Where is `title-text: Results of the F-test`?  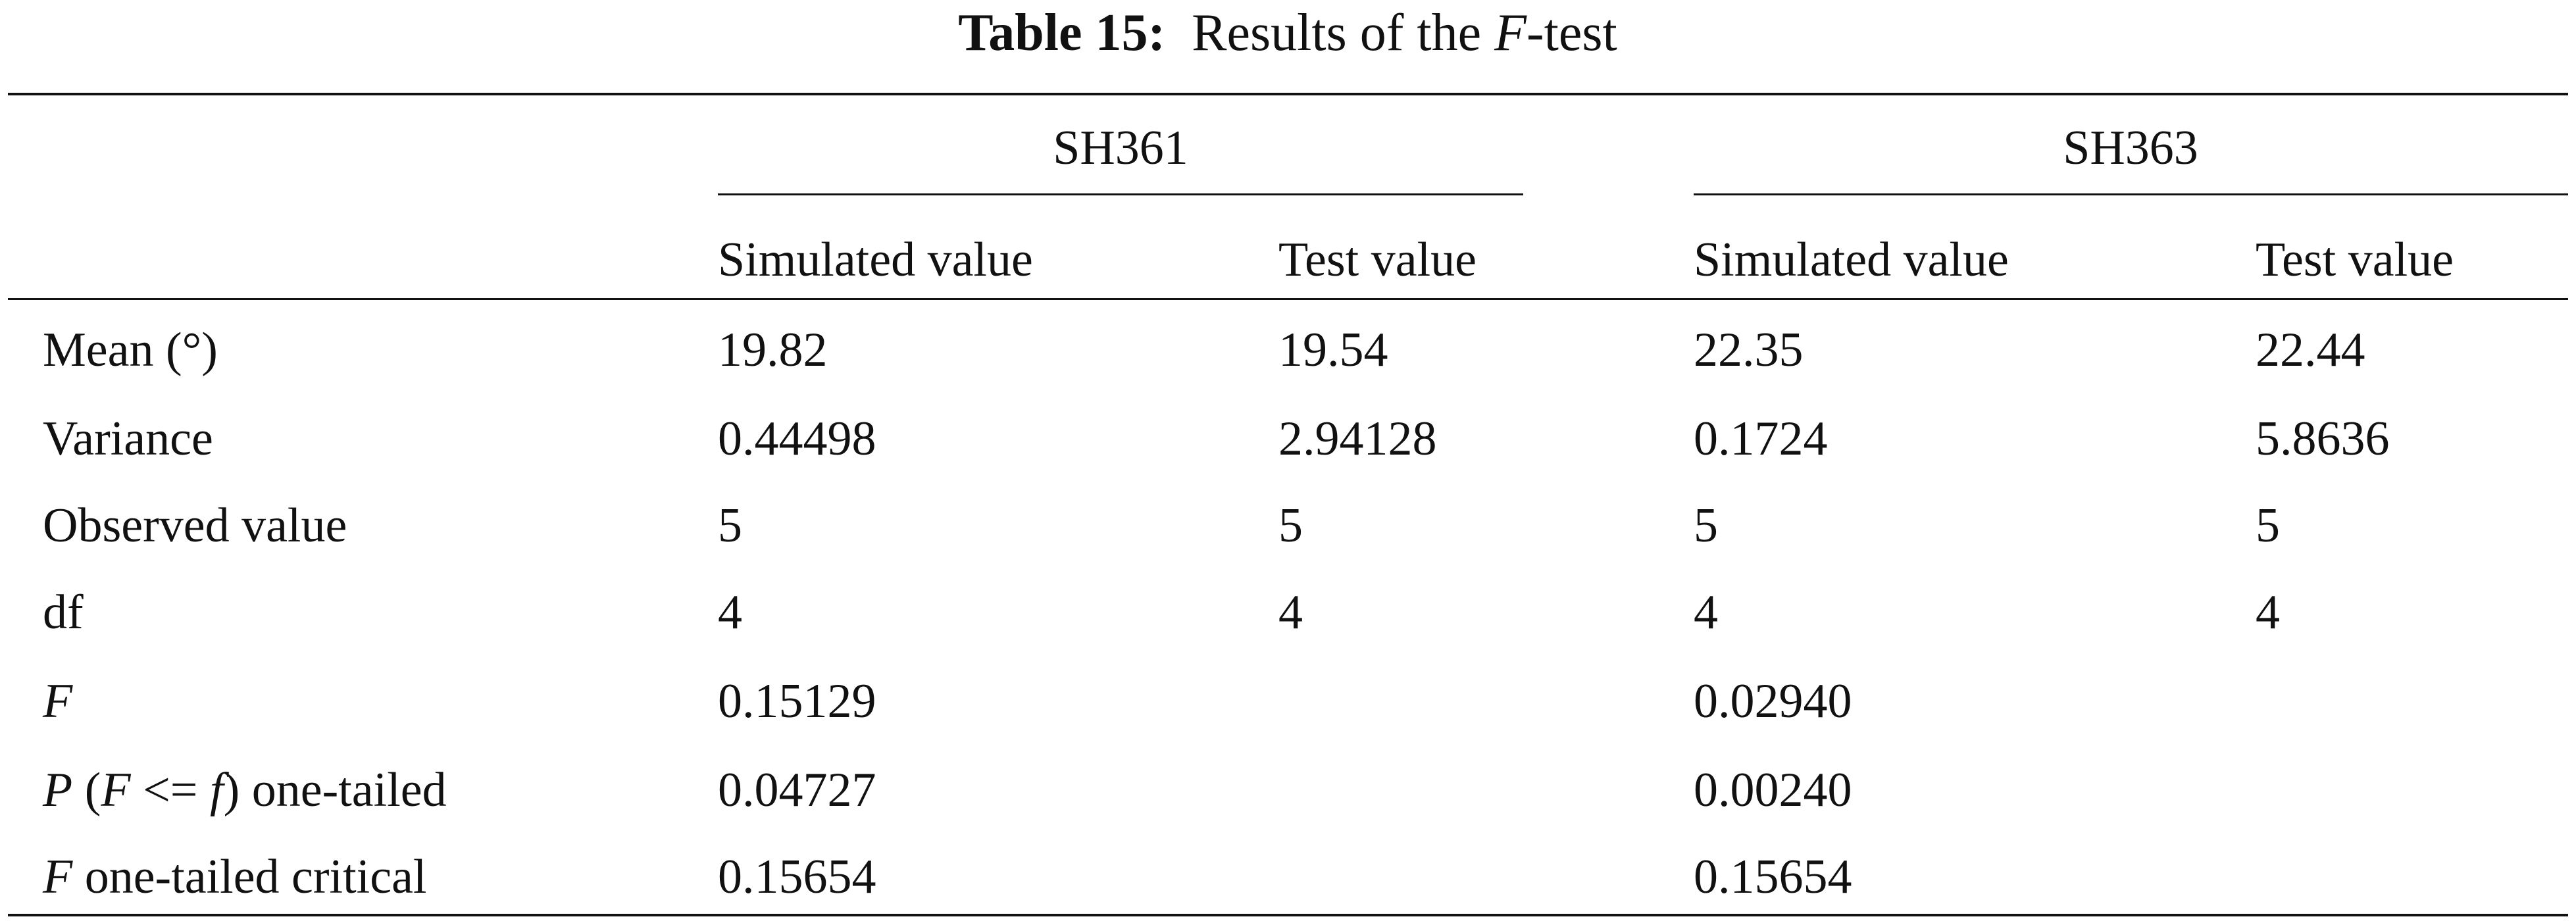 title-text: Results of the F-test is located at coordinates (1405, 33).